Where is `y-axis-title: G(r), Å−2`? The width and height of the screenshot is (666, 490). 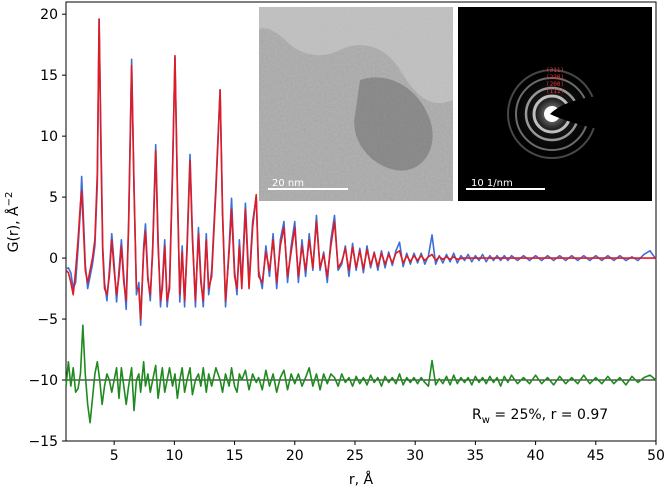
y-axis-title: G(r), Å−2 is located at coordinates (13, 222).